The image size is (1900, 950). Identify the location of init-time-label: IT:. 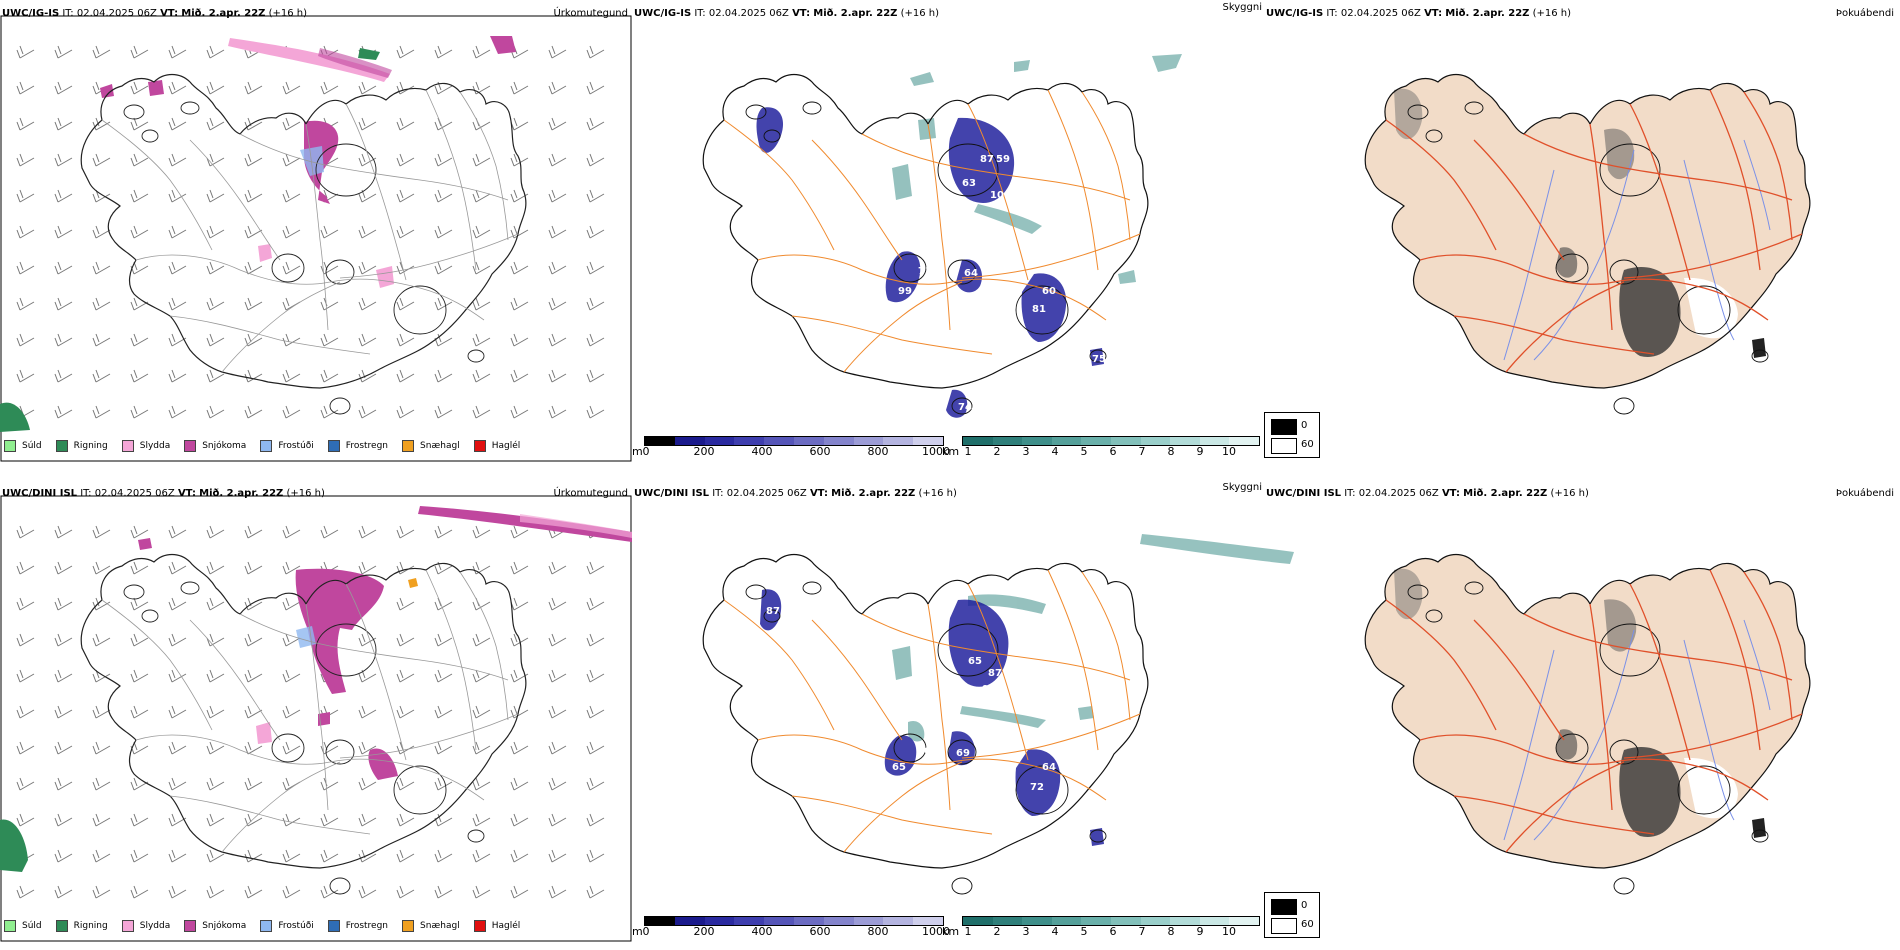
(718, 493).